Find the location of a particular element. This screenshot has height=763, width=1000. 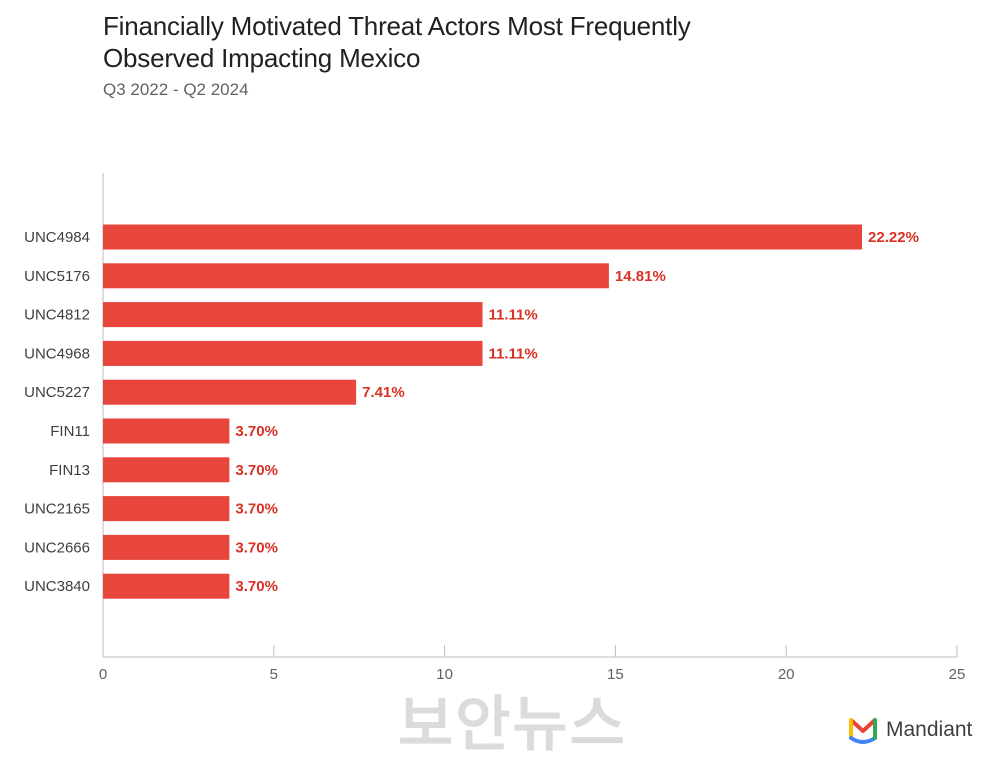

x-tick-label: 20 is located at coordinates (786, 674).